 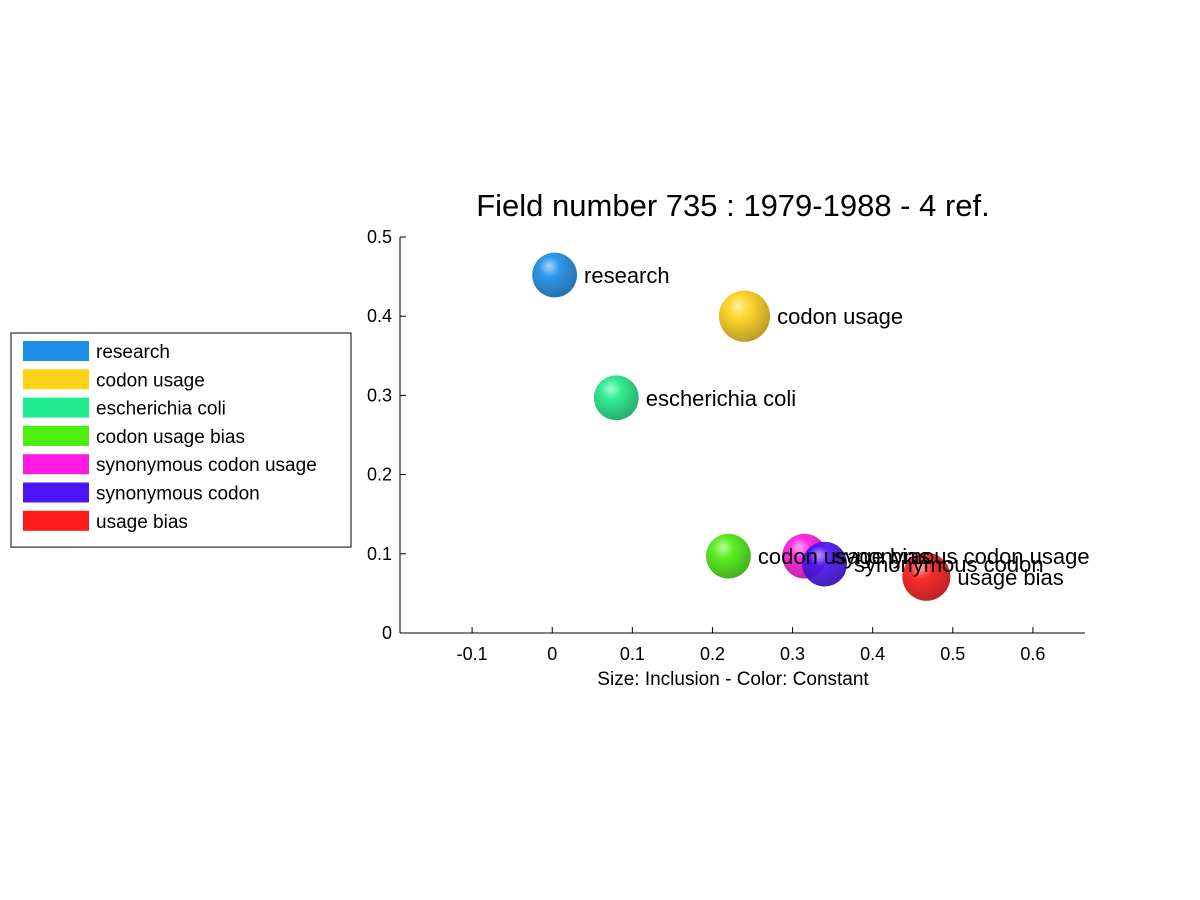 I want to click on x-tick-label: 0.2, so click(x=712, y=654).